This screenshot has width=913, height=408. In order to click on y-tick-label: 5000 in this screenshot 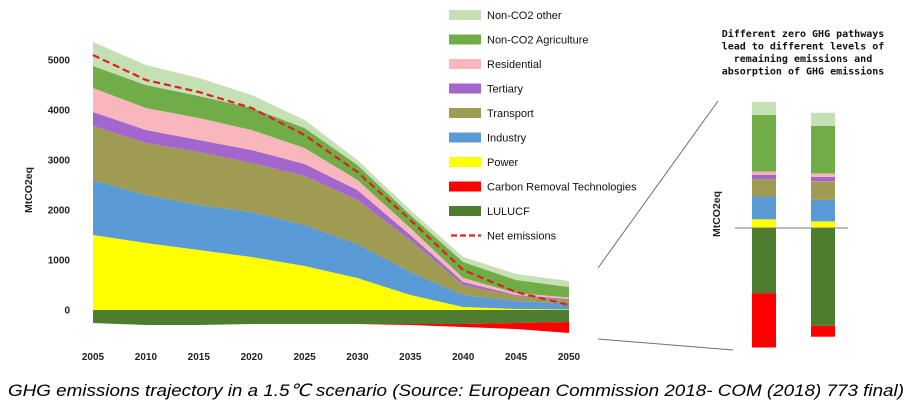, I will do `click(59, 61)`.